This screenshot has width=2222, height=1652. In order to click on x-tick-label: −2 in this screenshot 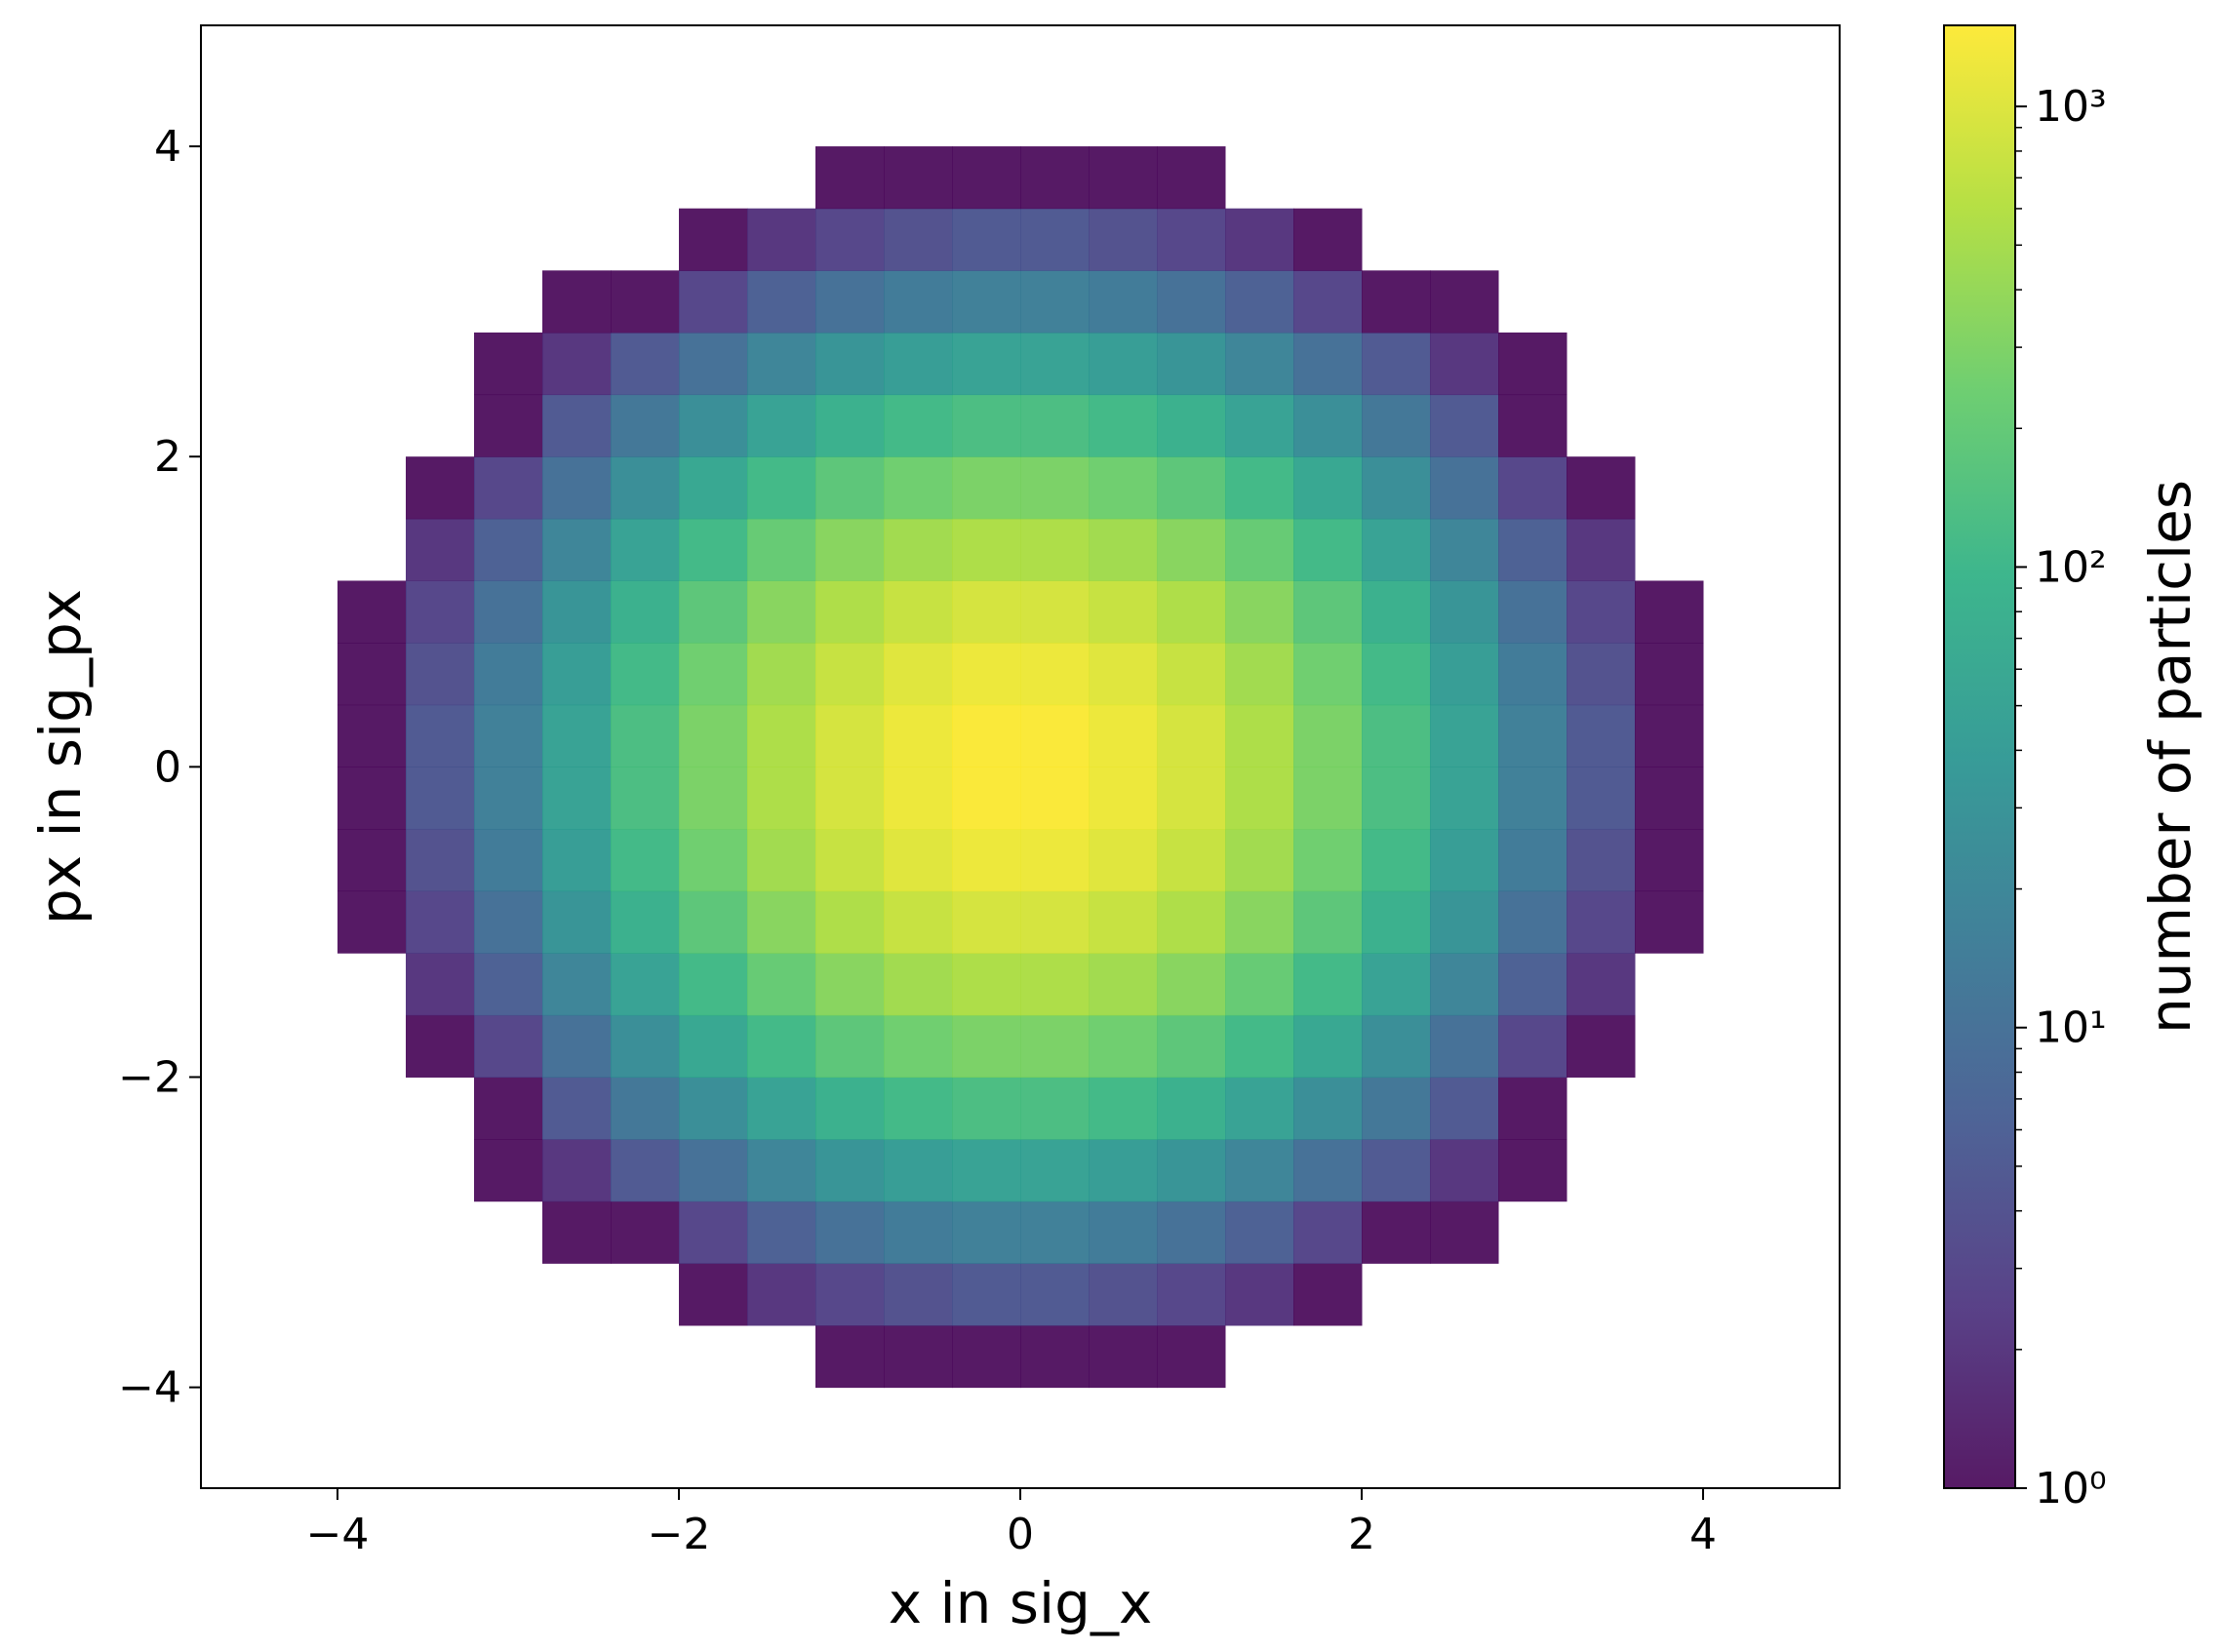, I will do `click(679, 1534)`.